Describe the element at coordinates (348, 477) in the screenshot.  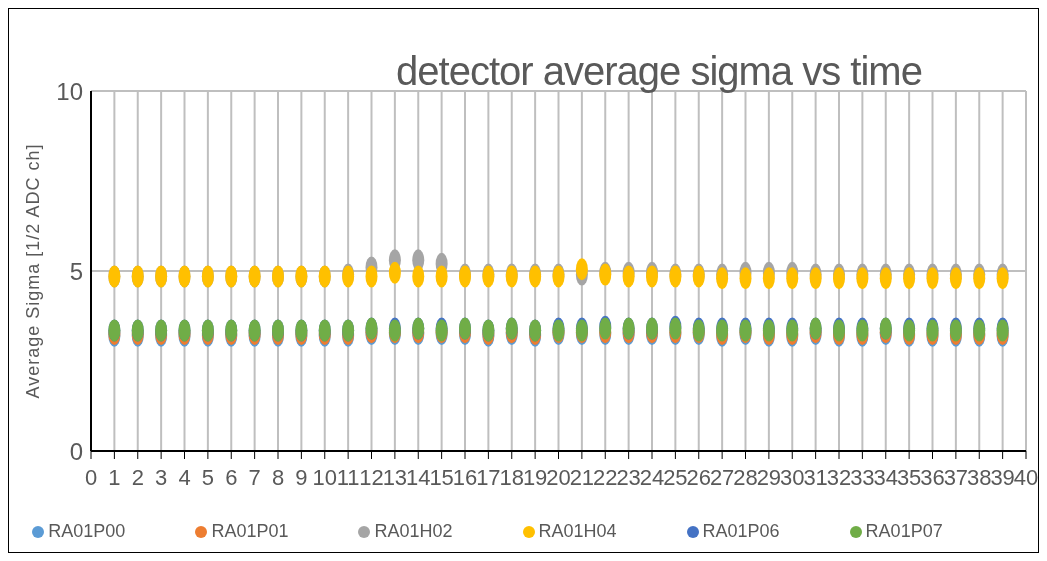
I see `x-tick-label: 11` at that location.